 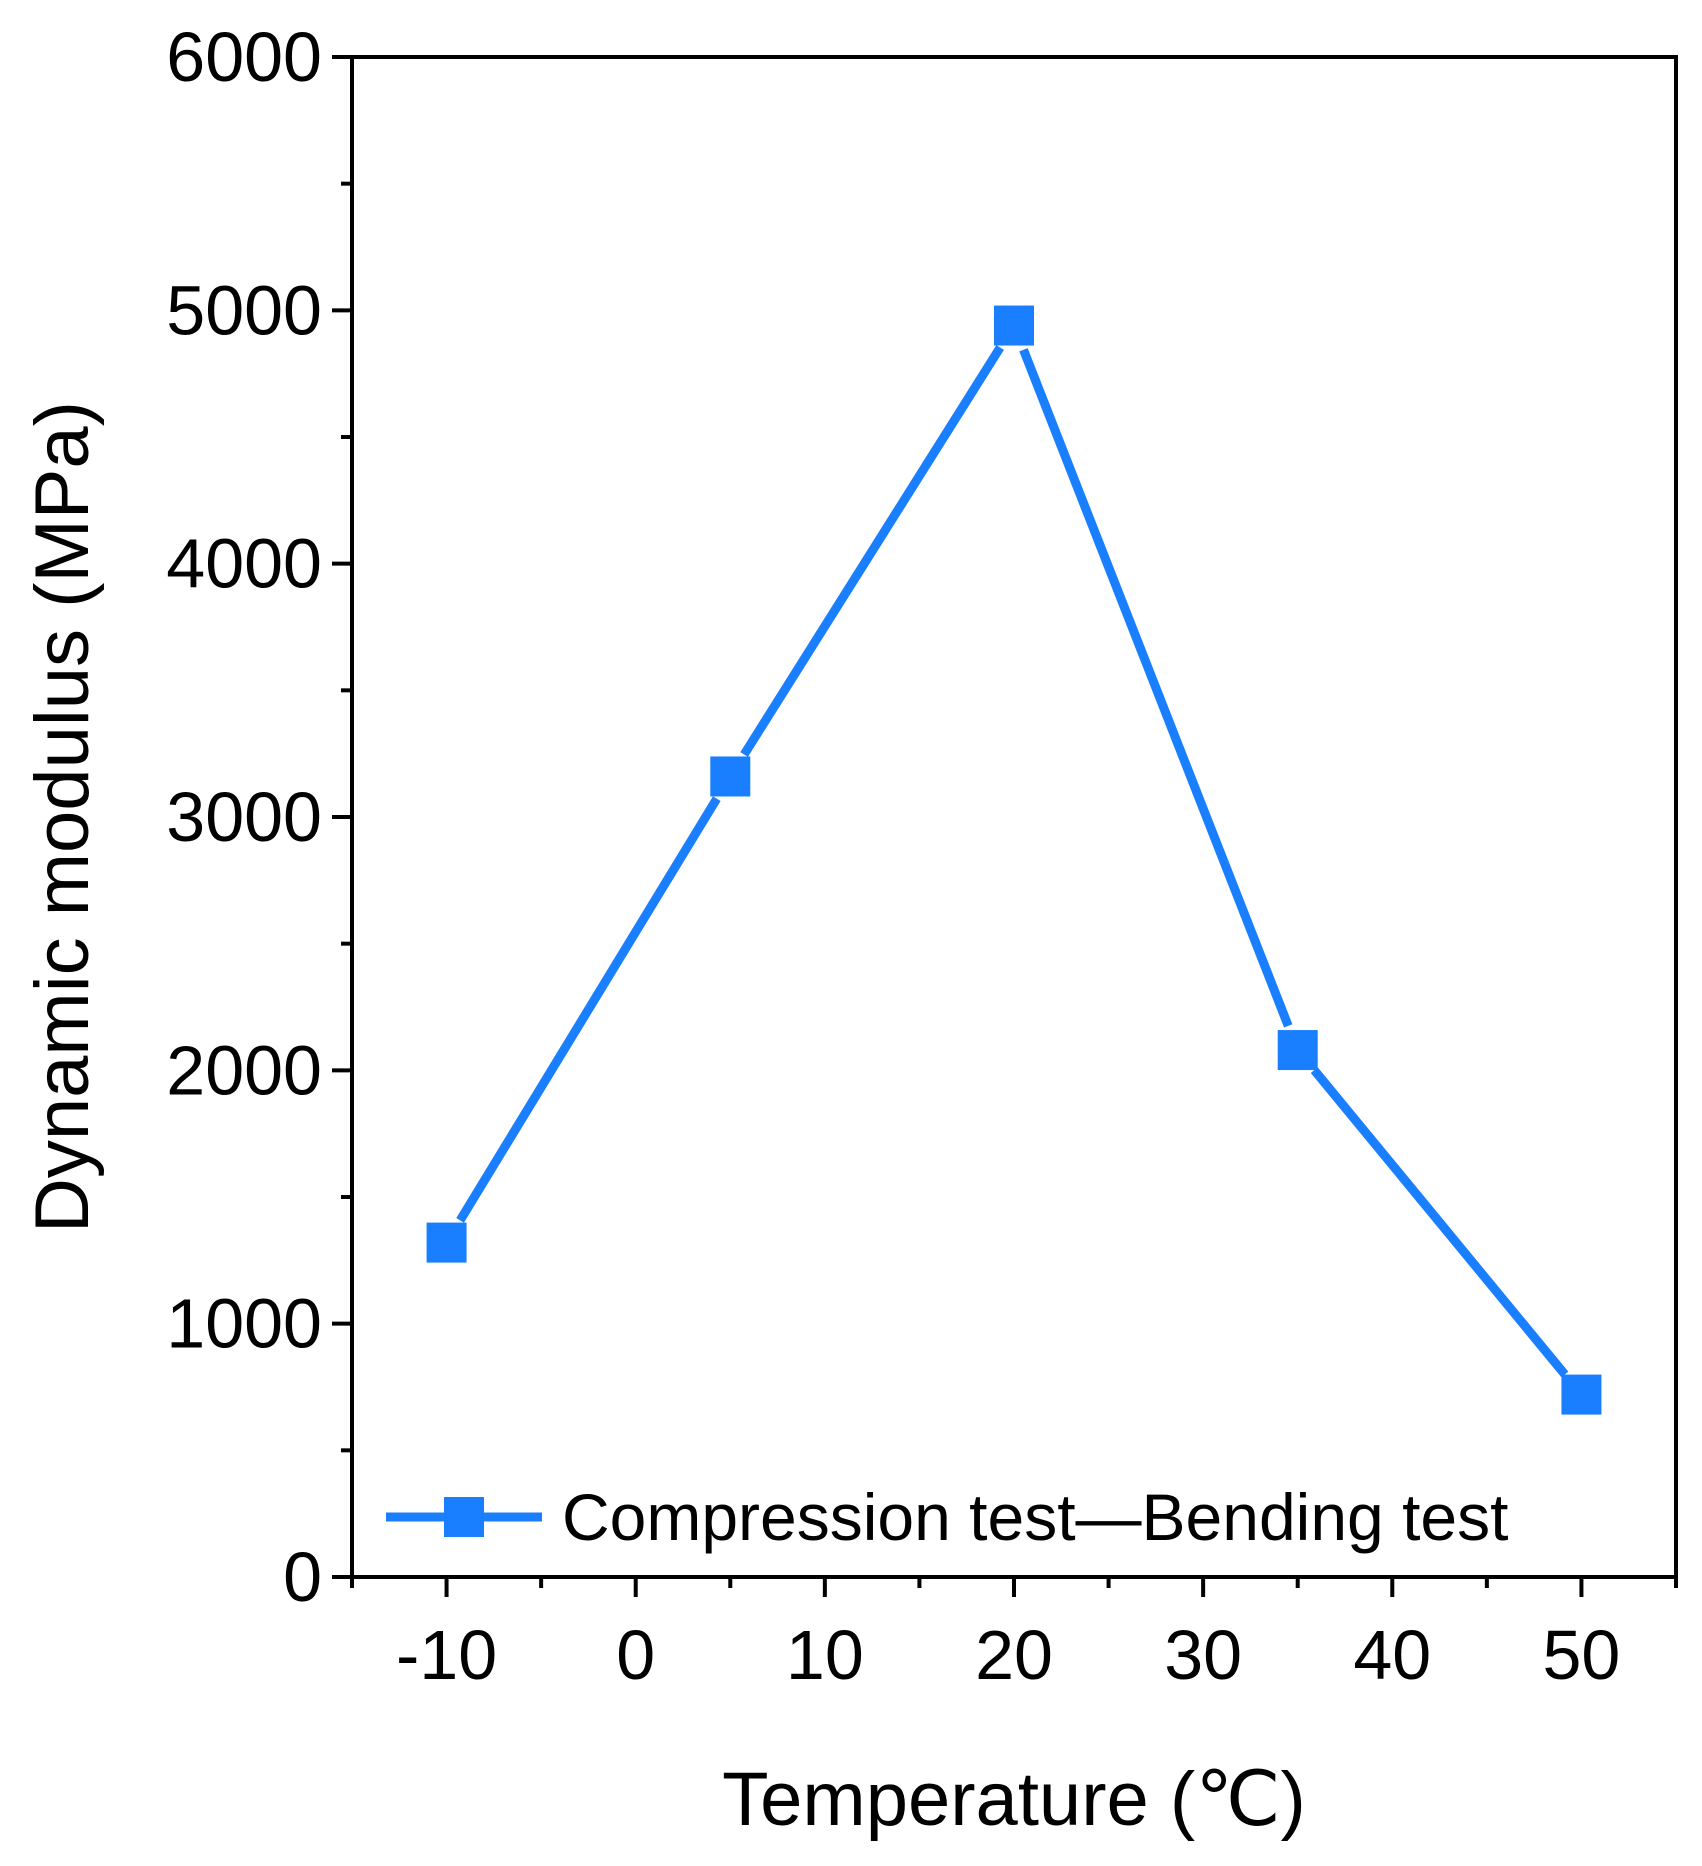 I want to click on legend: Compression test—Bending test, so click(x=947, y=1517).